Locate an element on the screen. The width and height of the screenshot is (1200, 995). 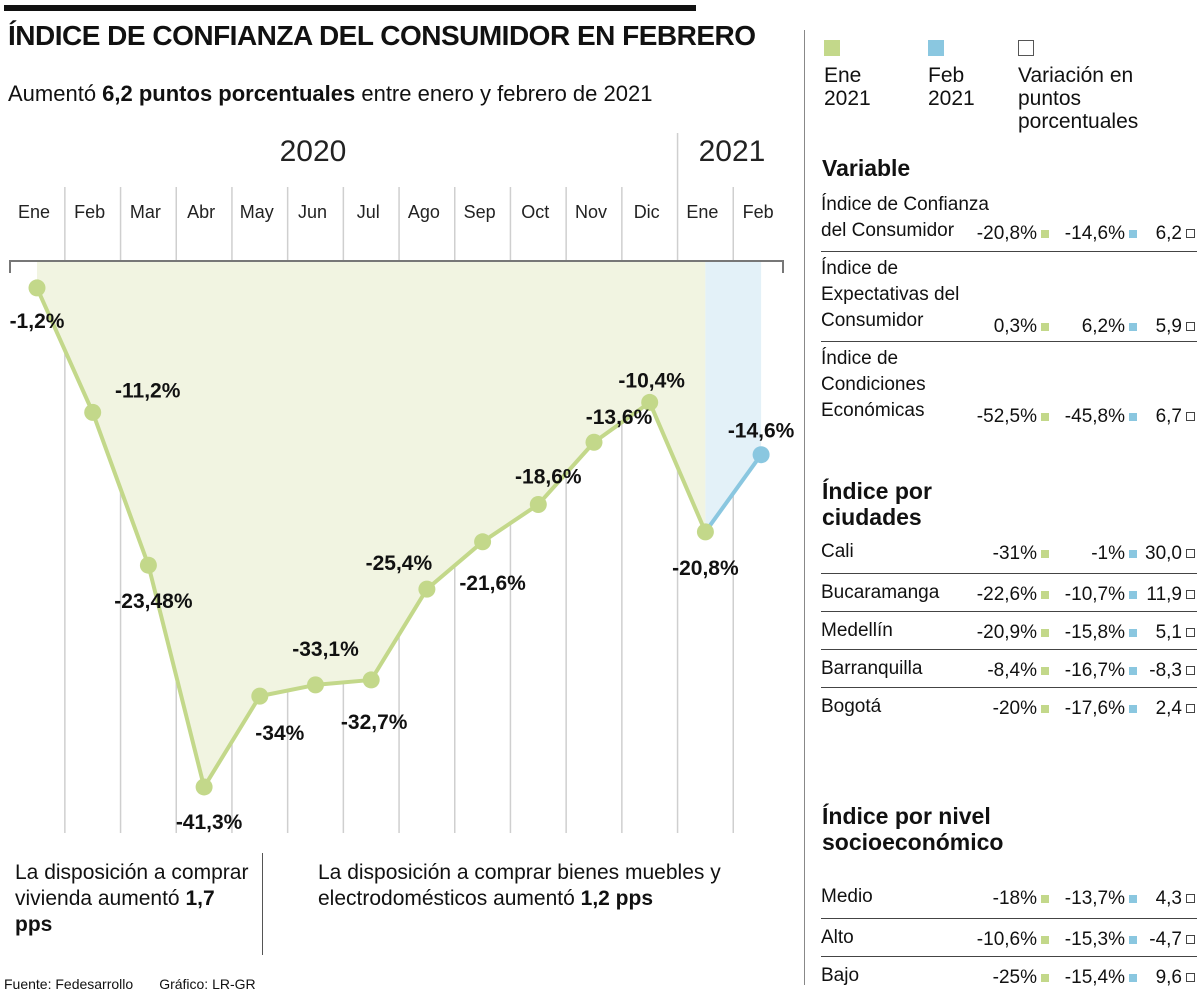
row-value: -1% is located at coordinates (1114, 554).